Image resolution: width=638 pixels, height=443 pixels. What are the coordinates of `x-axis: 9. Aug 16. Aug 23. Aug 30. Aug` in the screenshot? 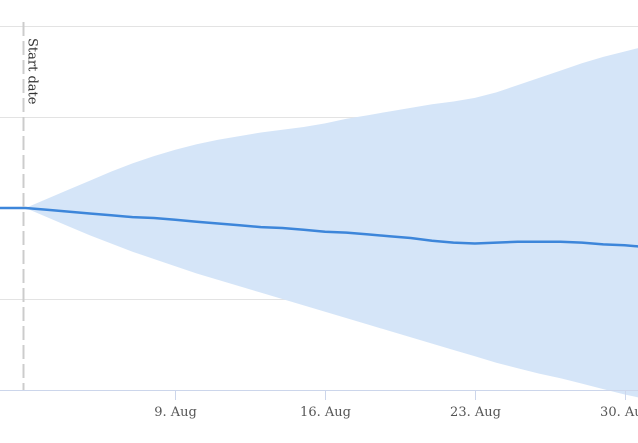 It's located at (319, 405).